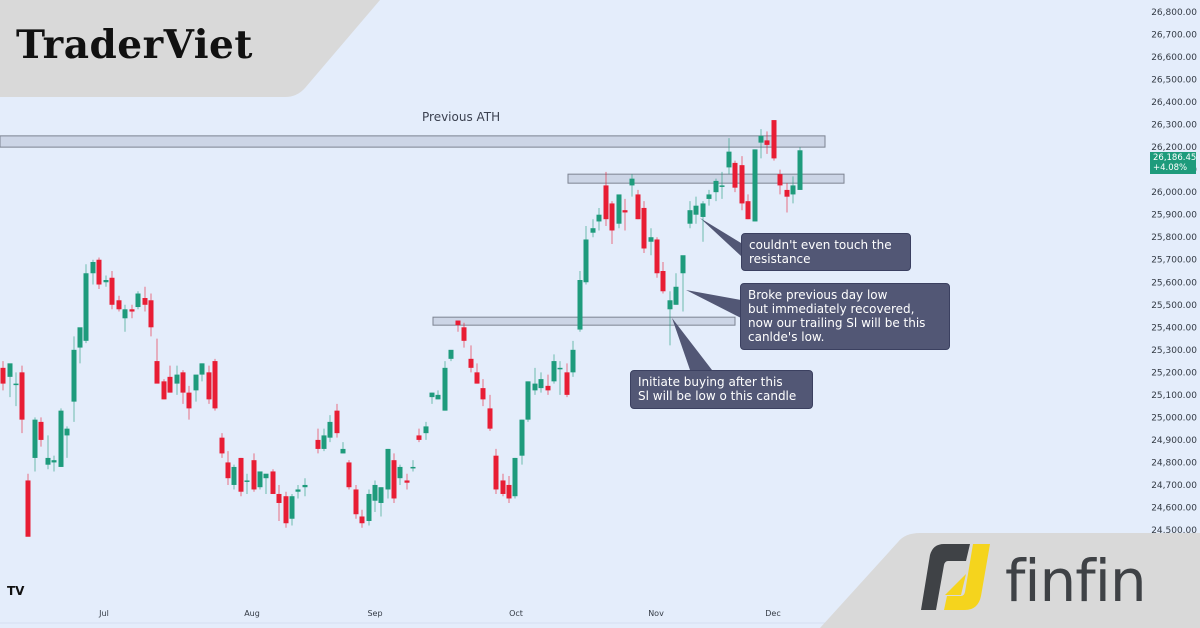 The width and height of the screenshot is (1200, 628). Describe the element at coordinates (710, 382) in the screenshot. I see `annotation-line: Initiate buying after this` at that location.